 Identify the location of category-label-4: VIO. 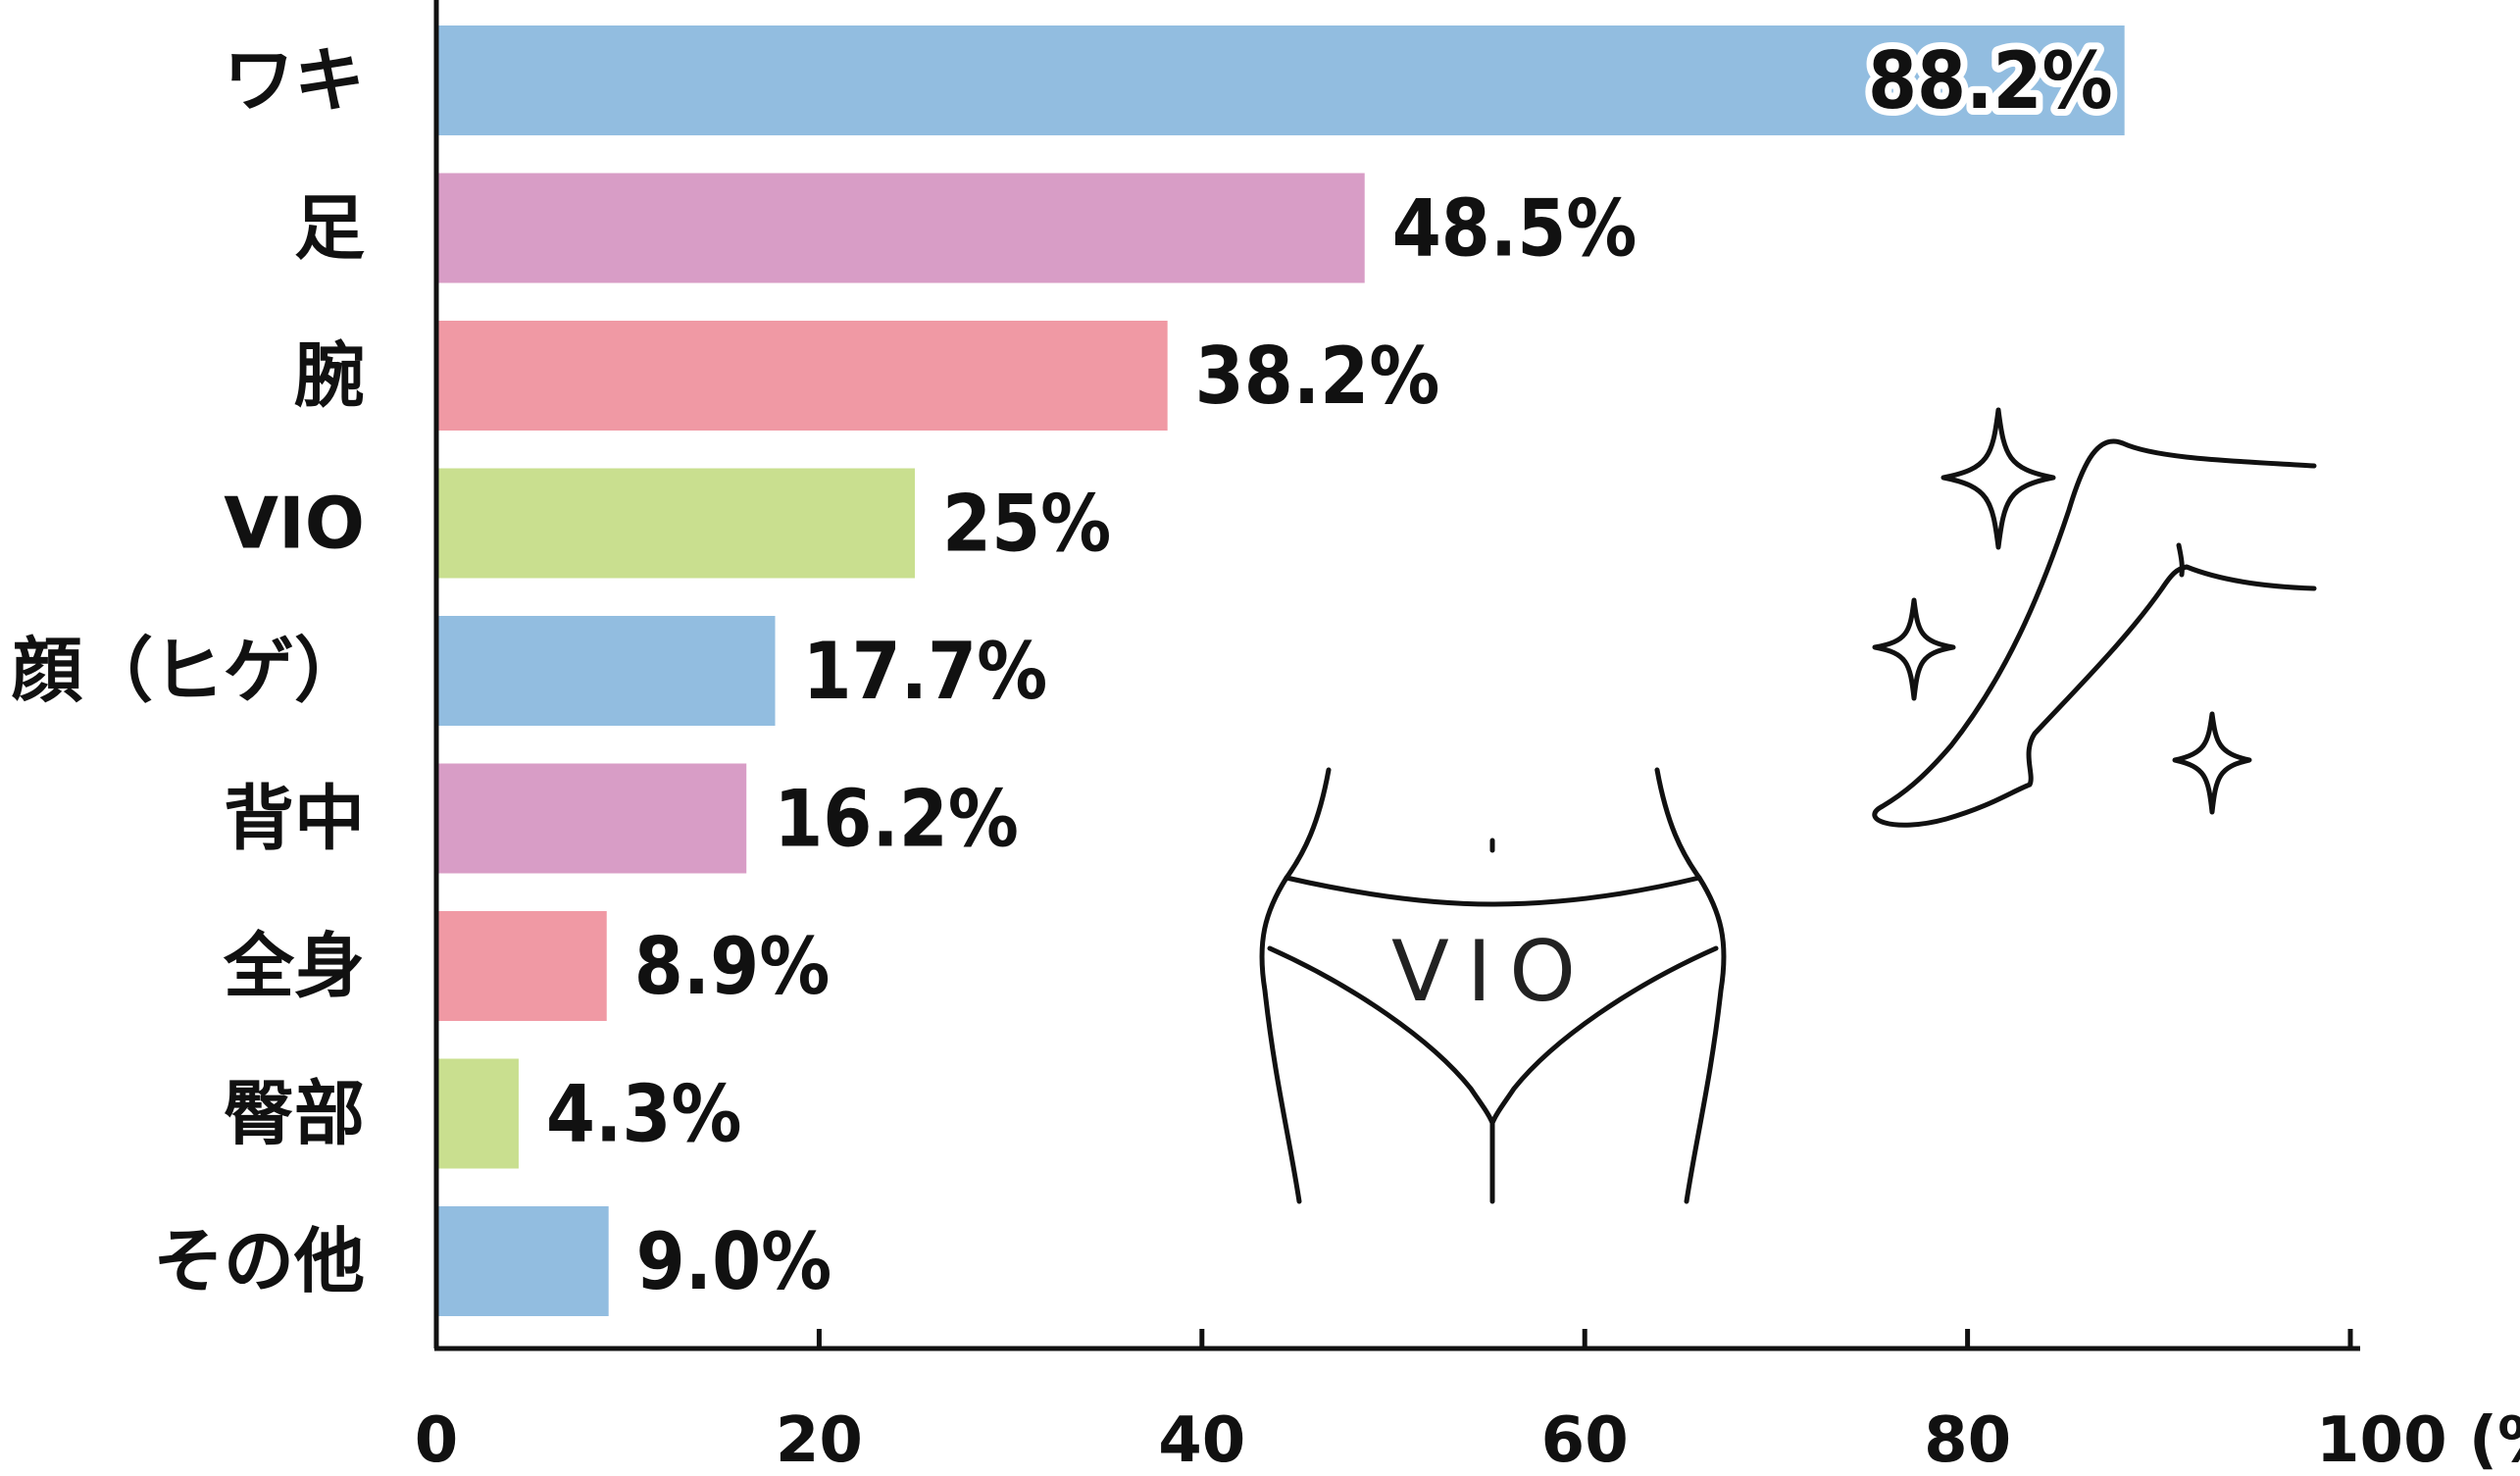
(294, 524).